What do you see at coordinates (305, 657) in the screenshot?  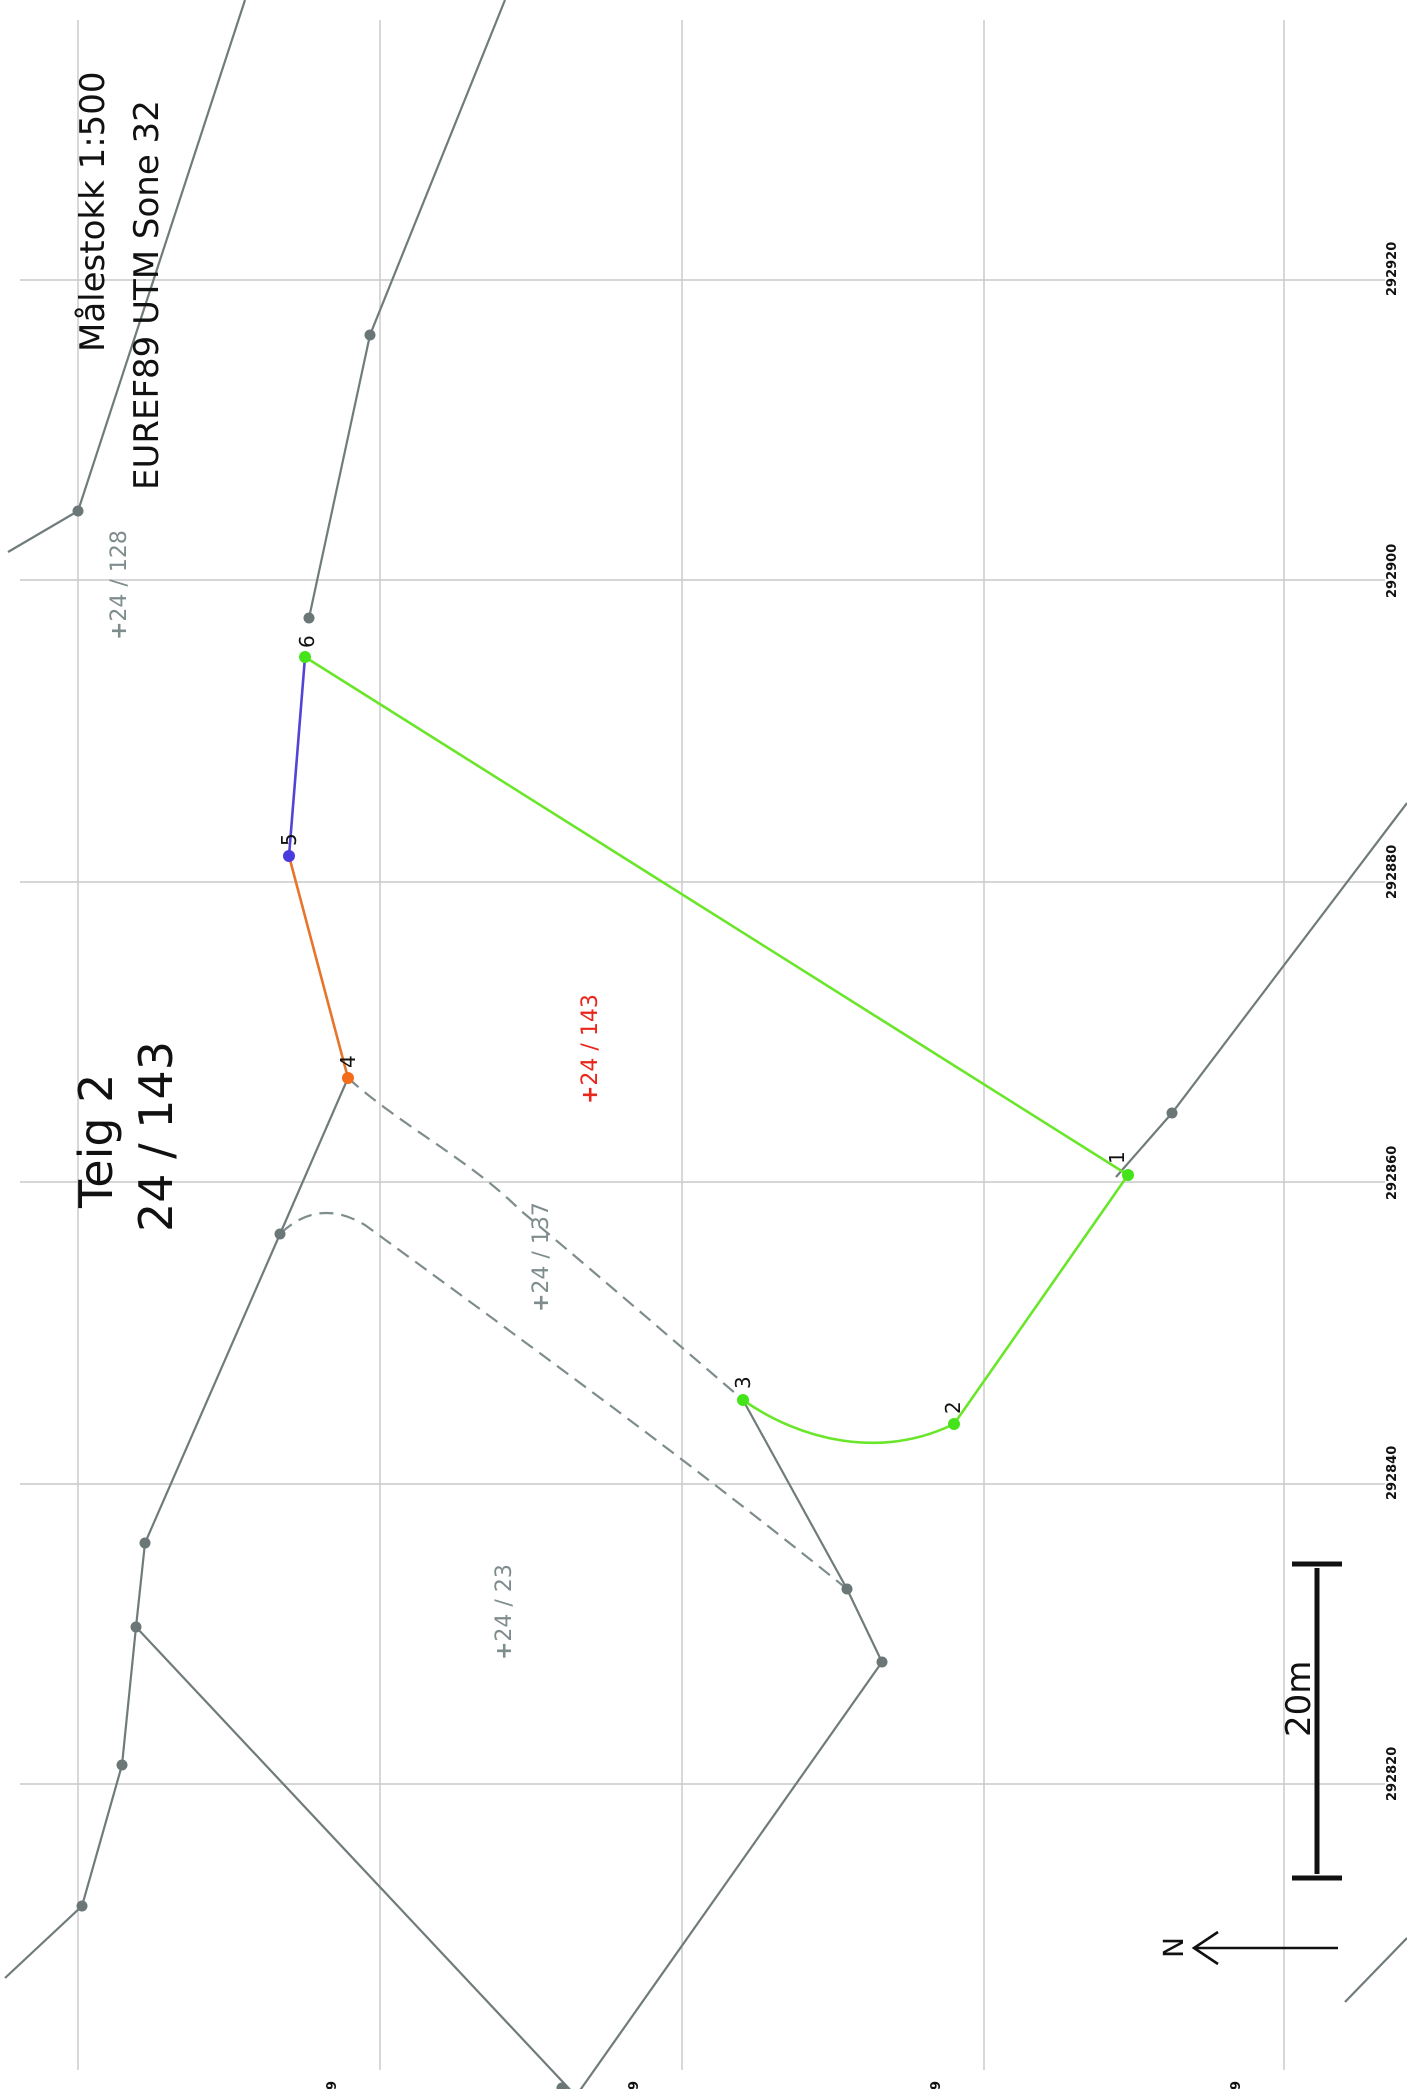 I see `point-6-marker` at bounding box center [305, 657].